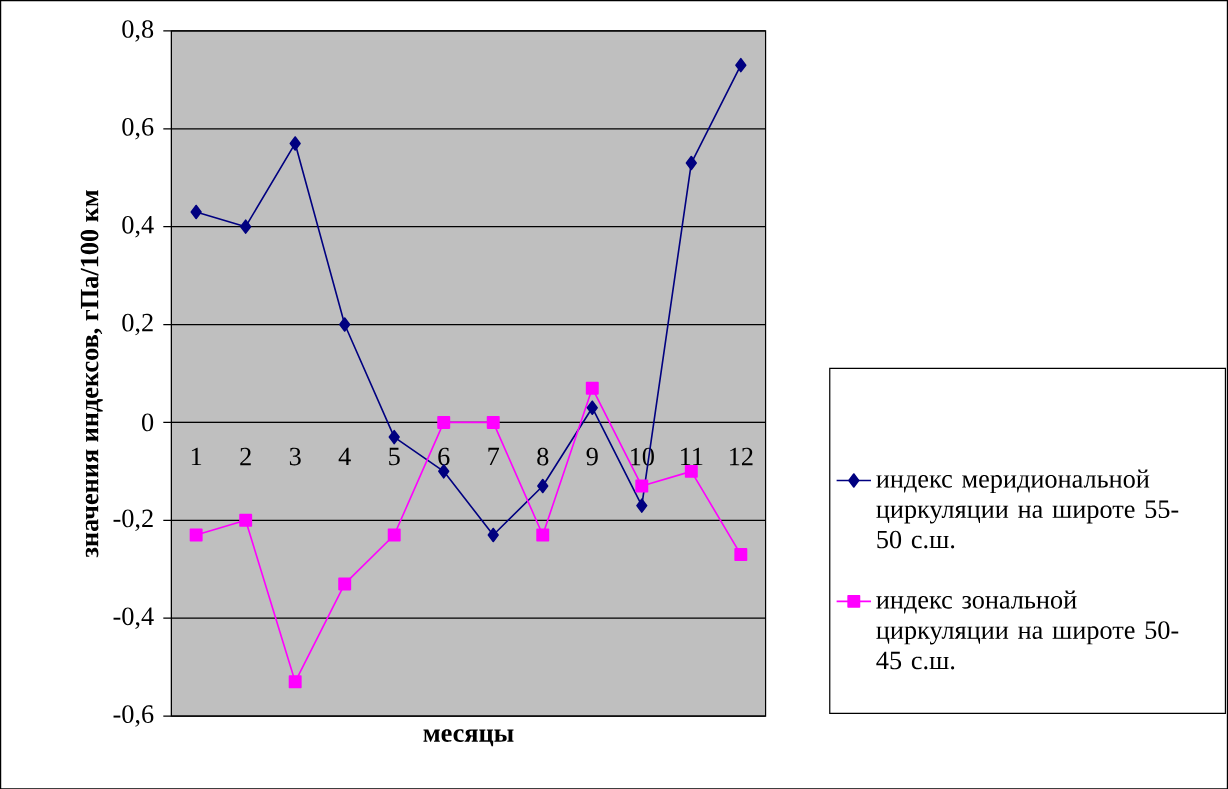  What do you see at coordinates (543, 456) in the screenshot?
I see `x-tick-label: 8` at bounding box center [543, 456].